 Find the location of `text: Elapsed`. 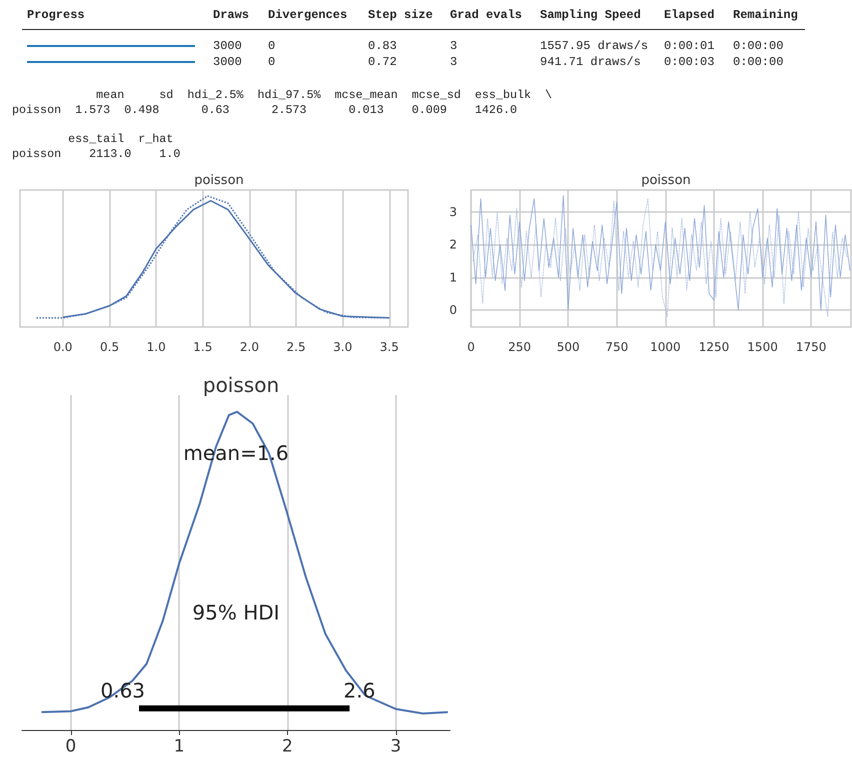

text: Elapsed is located at coordinates (689, 15).